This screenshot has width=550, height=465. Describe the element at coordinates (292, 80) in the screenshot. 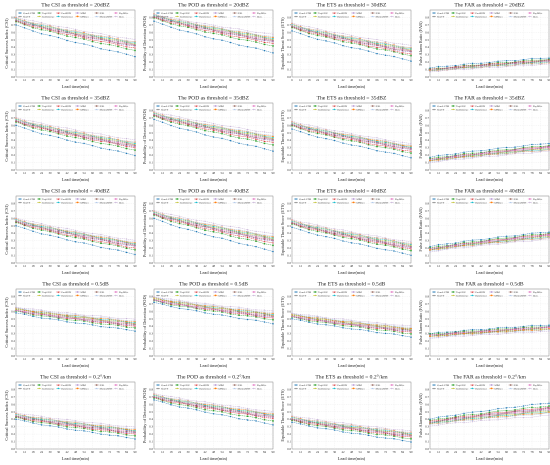

I see `x-tick-label: 6` at that location.